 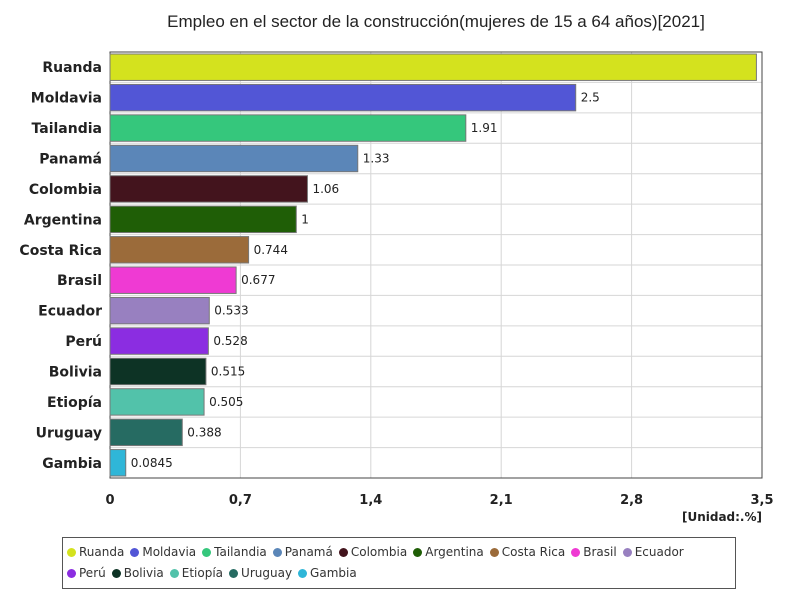 I want to click on legend-label: Uruguay, so click(x=267, y=573).